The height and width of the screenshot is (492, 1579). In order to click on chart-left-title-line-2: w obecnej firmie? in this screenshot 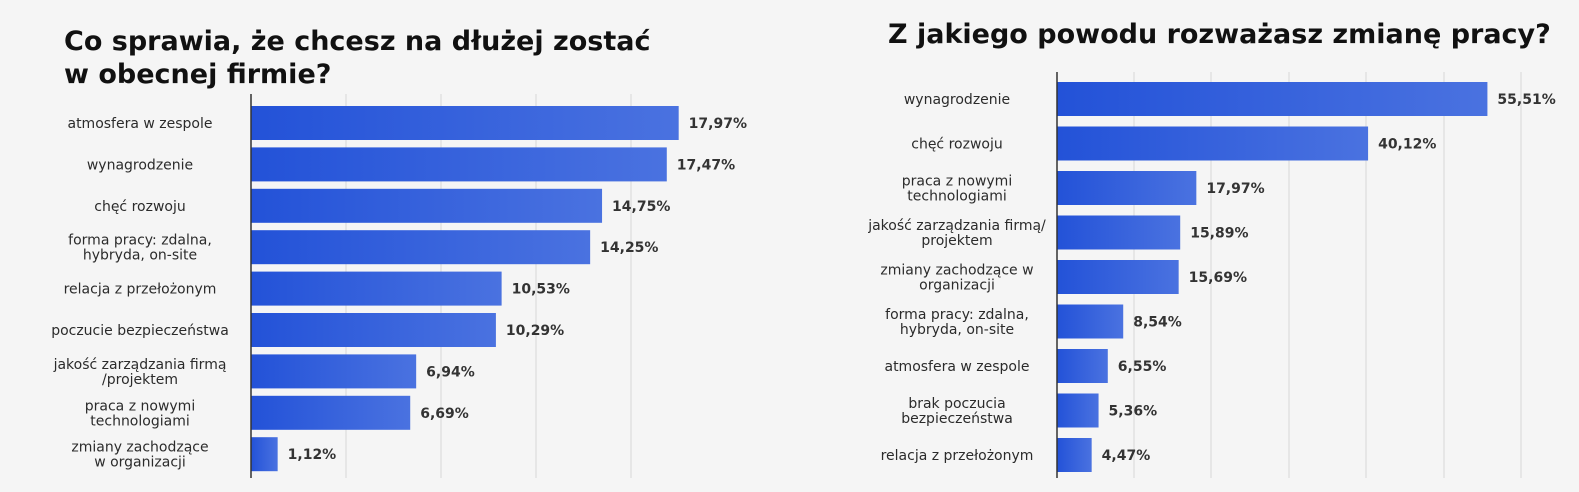, I will do `click(198, 74)`.